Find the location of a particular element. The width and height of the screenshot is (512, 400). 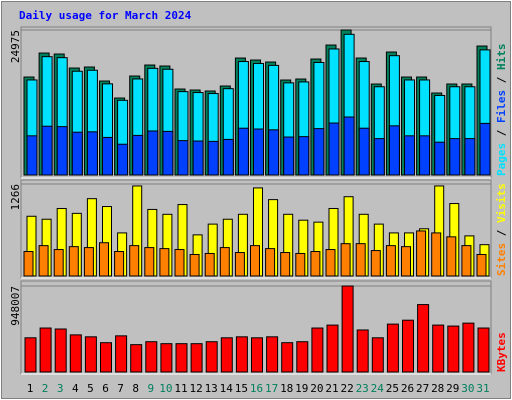

x-tick-label: 28 is located at coordinates (437, 388).